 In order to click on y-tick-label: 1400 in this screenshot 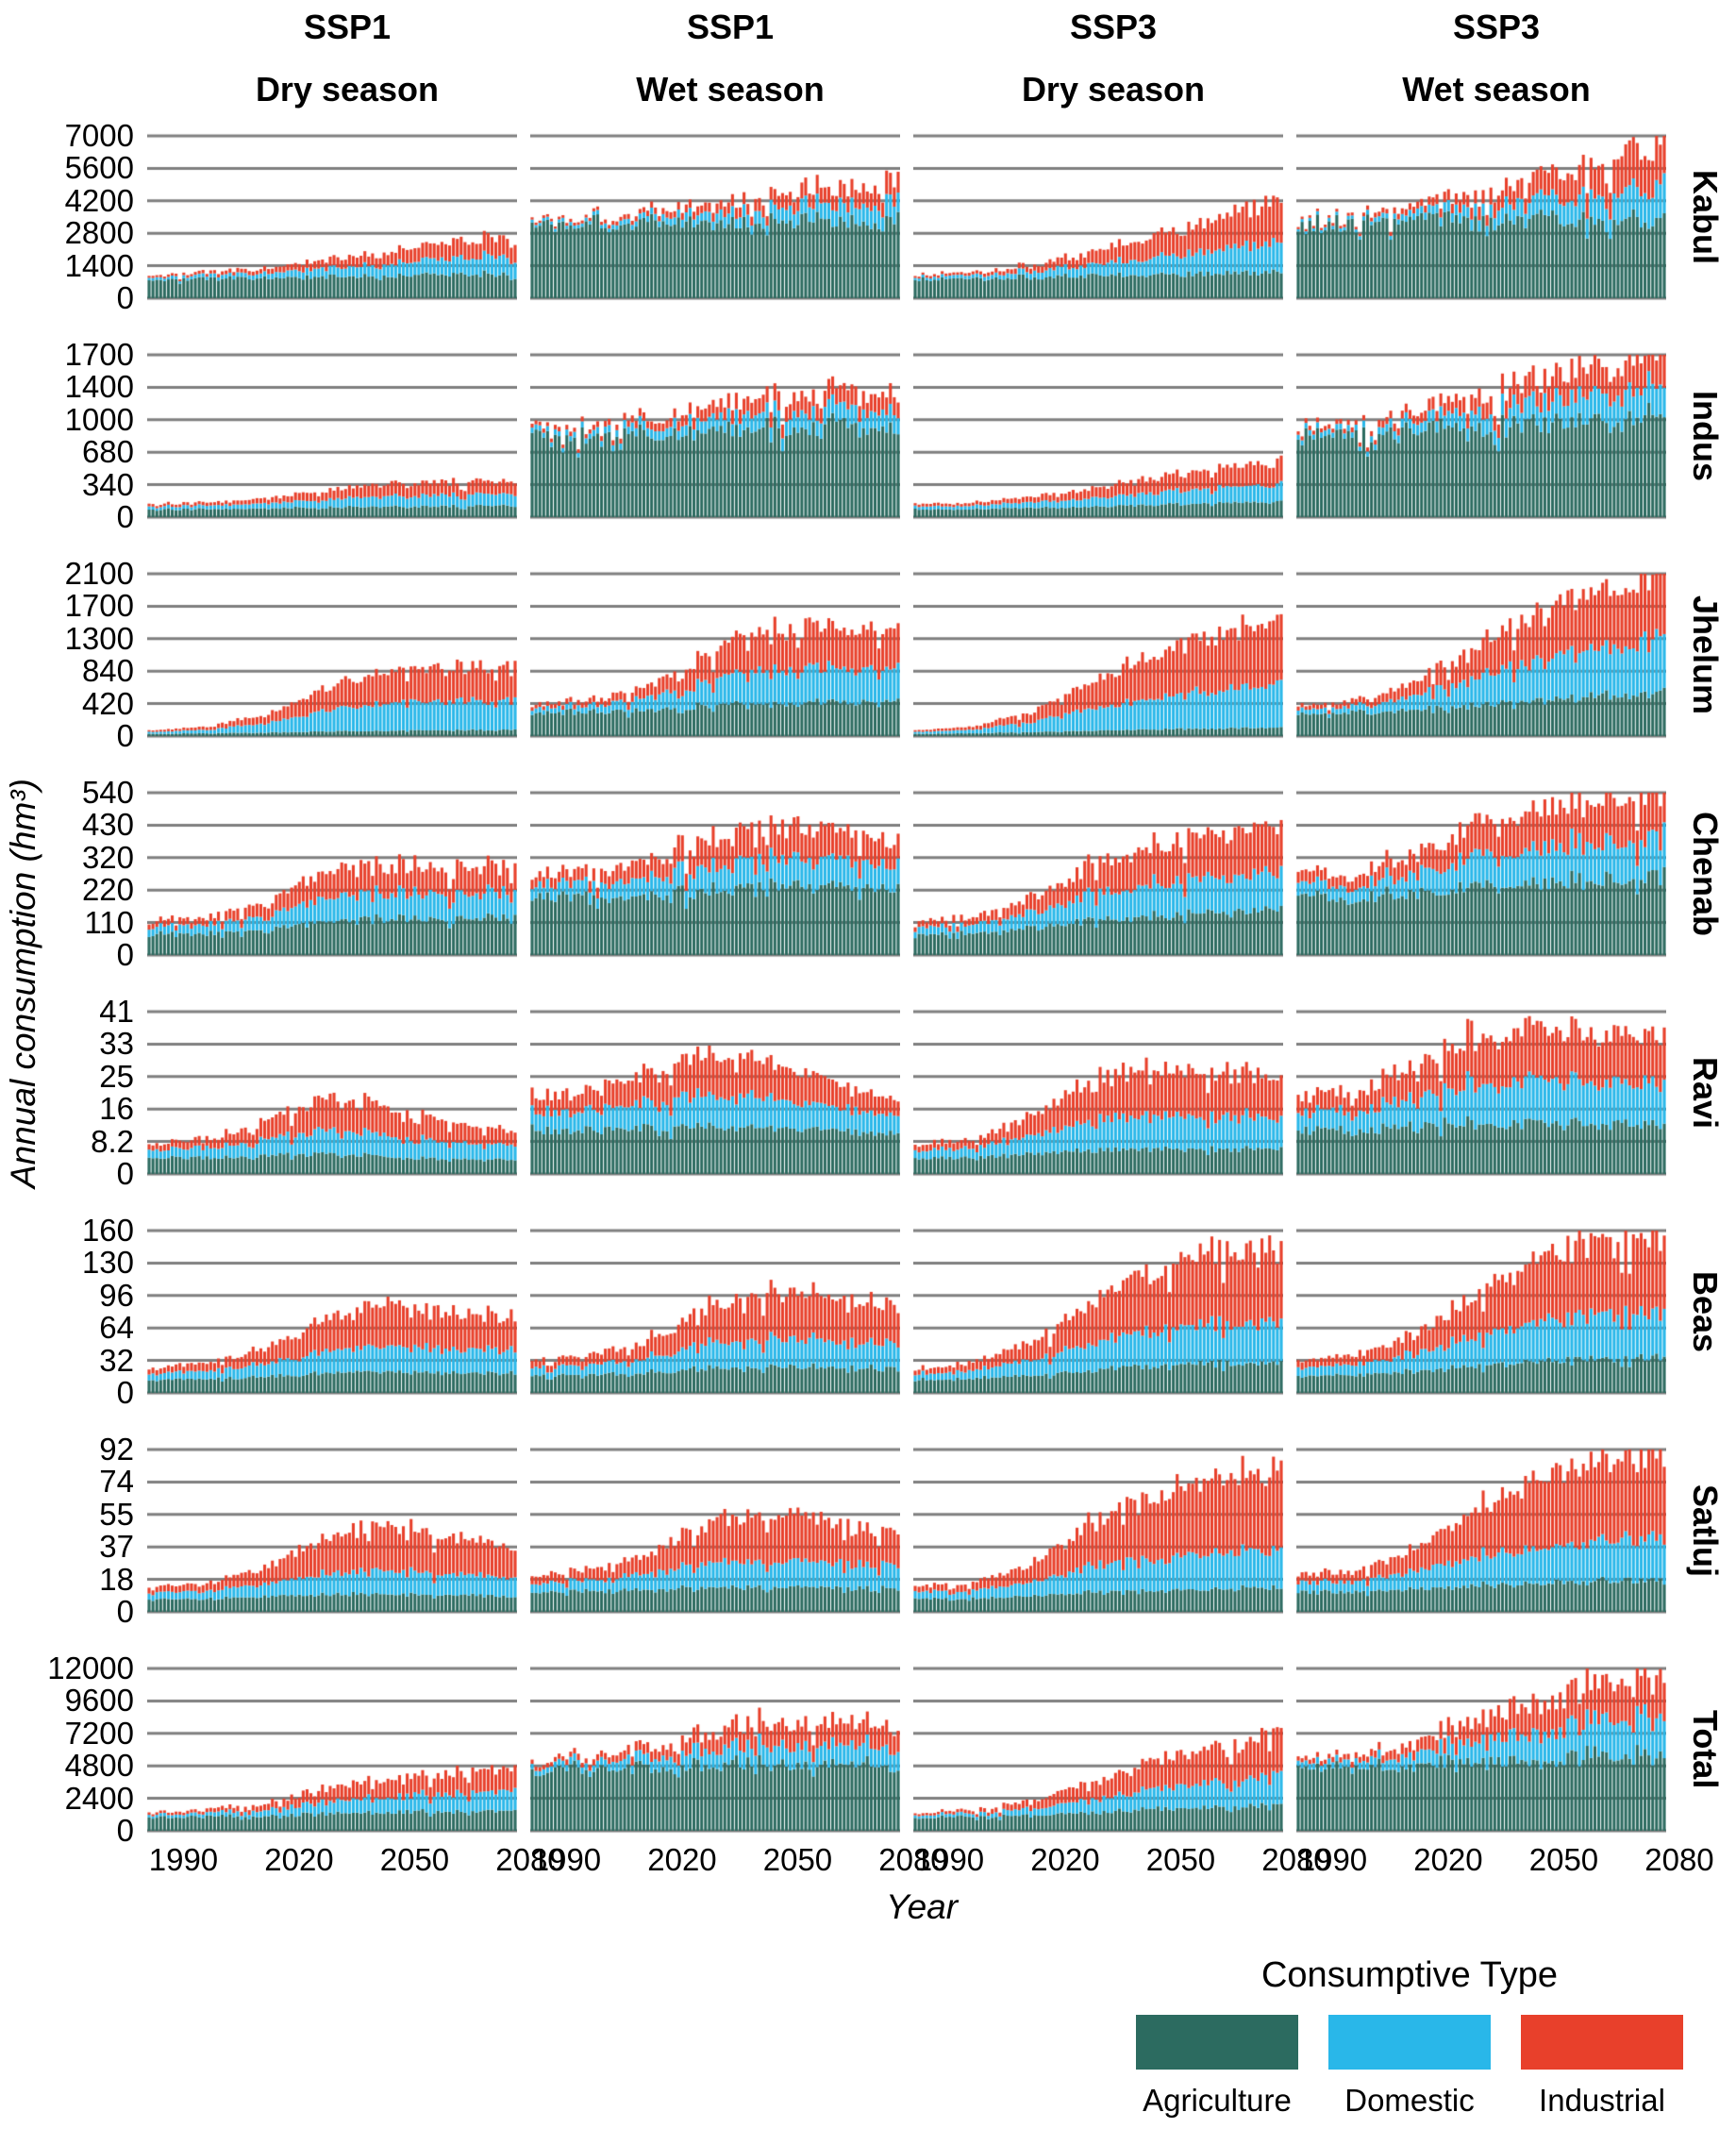, I will do `click(99, 265)`.